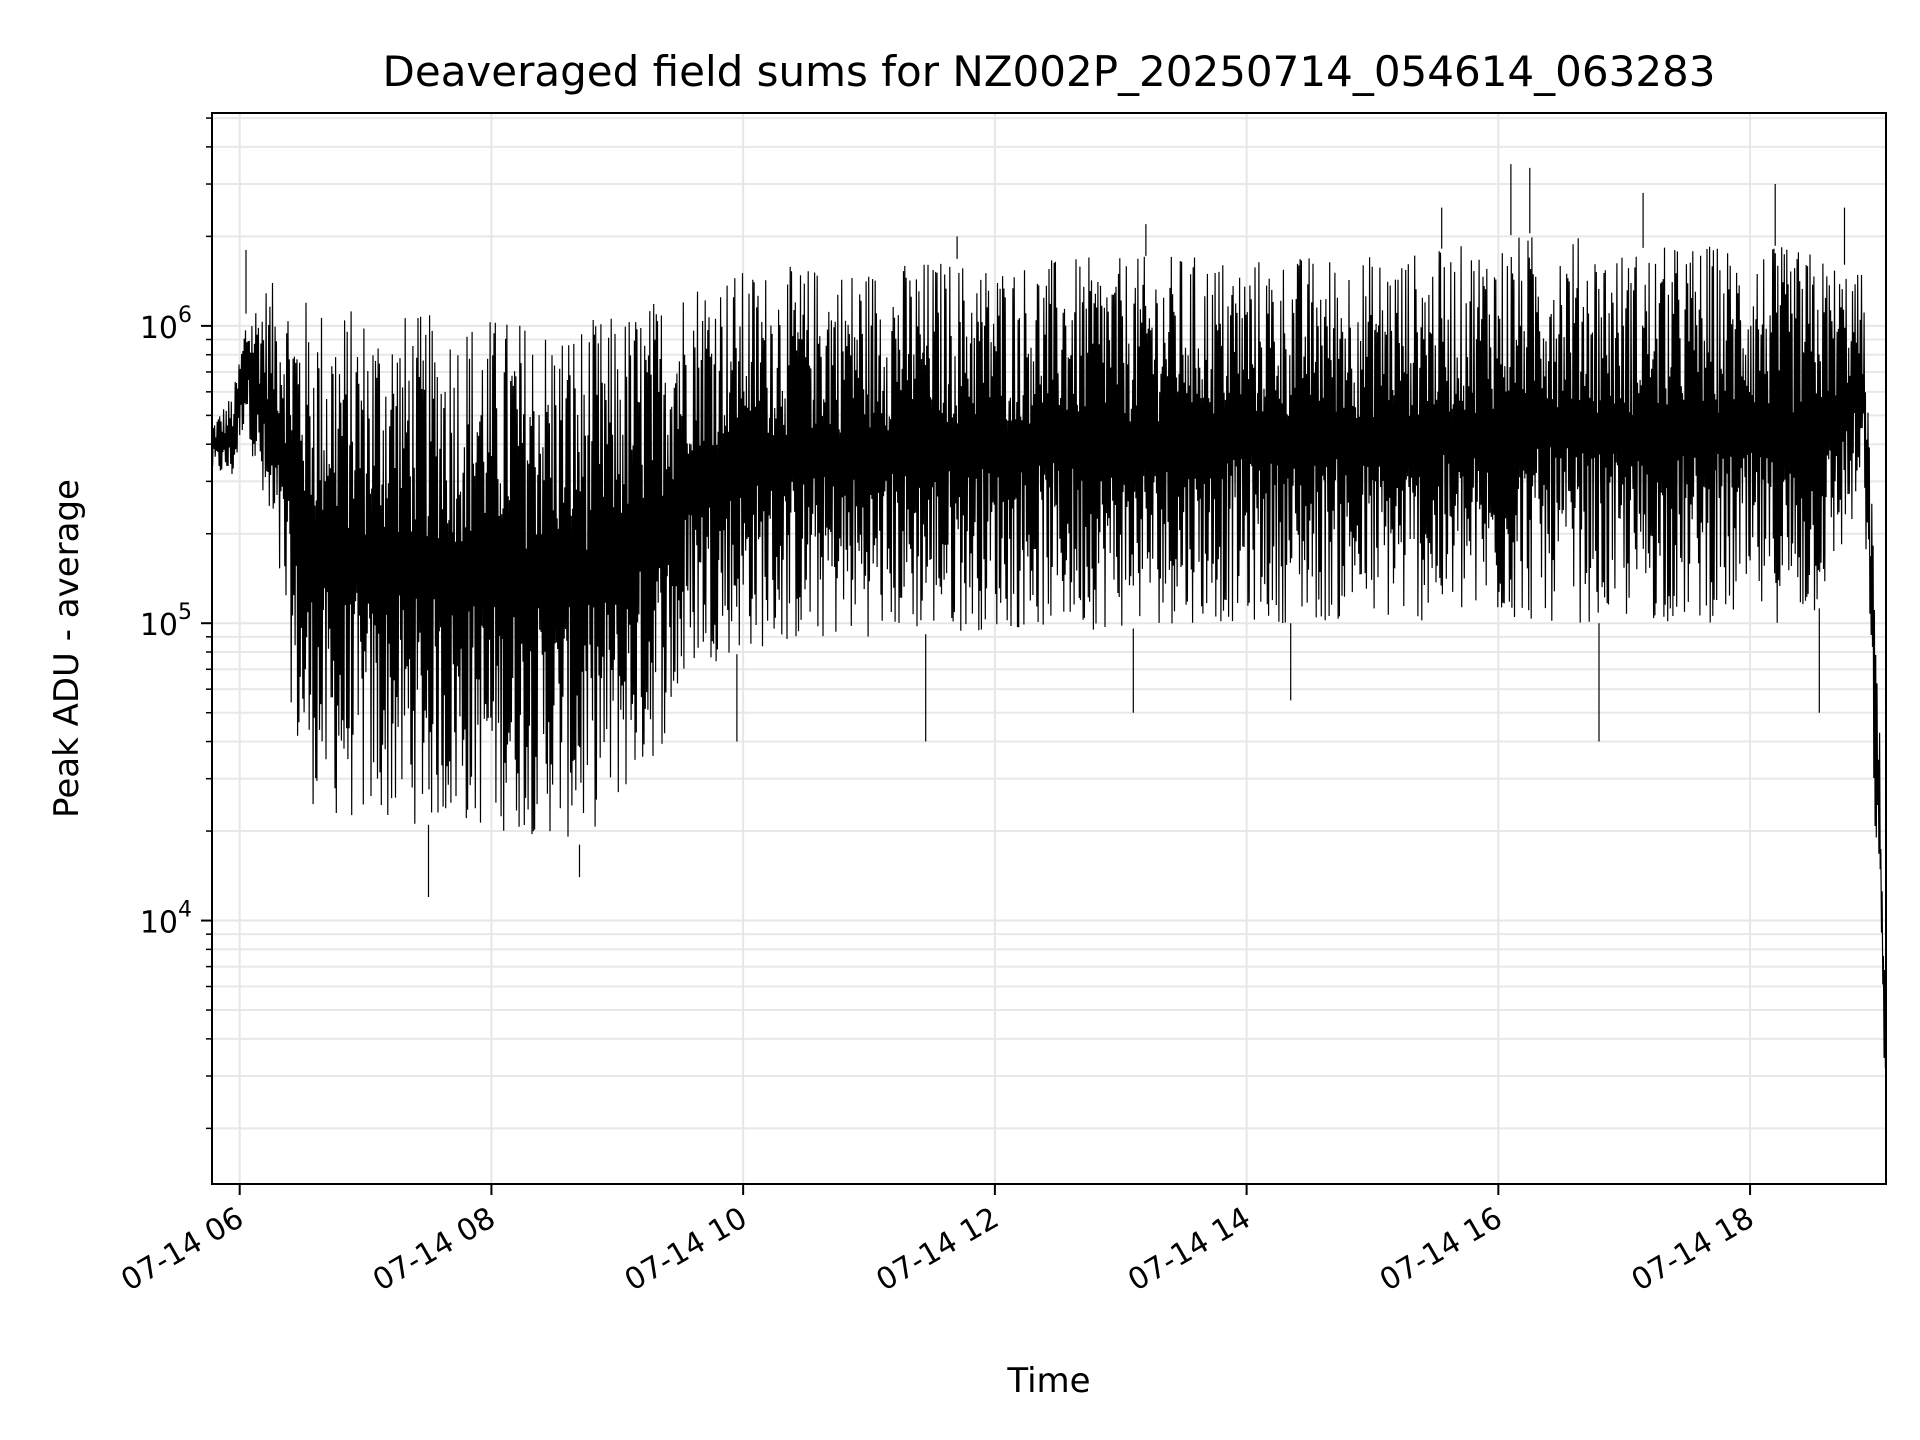  Describe the element at coordinates (67, 648) in the screenshot. I see `y-axis-label: Peak ADU - average` at that location.